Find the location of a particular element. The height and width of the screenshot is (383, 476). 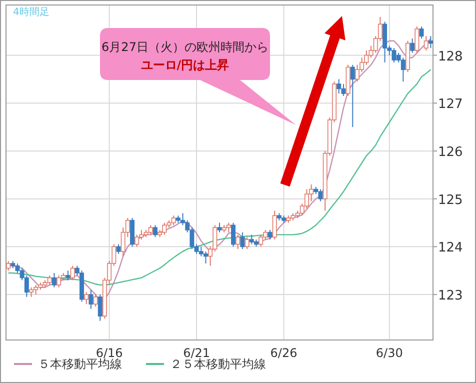

annotation: ユーロ/円は上昇 is located at coordinates (185, 65).